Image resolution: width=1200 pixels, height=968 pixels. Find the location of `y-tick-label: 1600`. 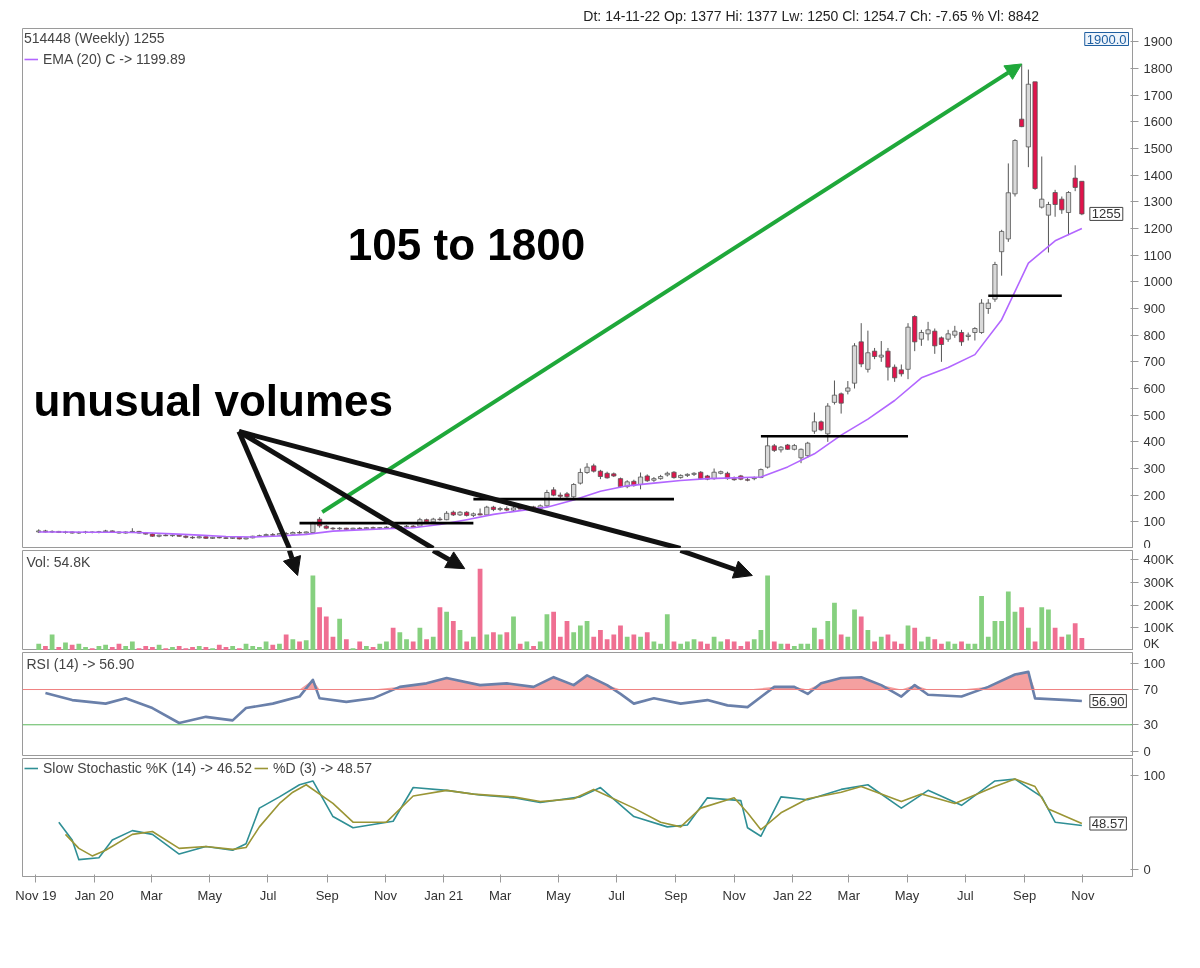

y-tick-label: 1600 is located at coordinates (1158, 122).